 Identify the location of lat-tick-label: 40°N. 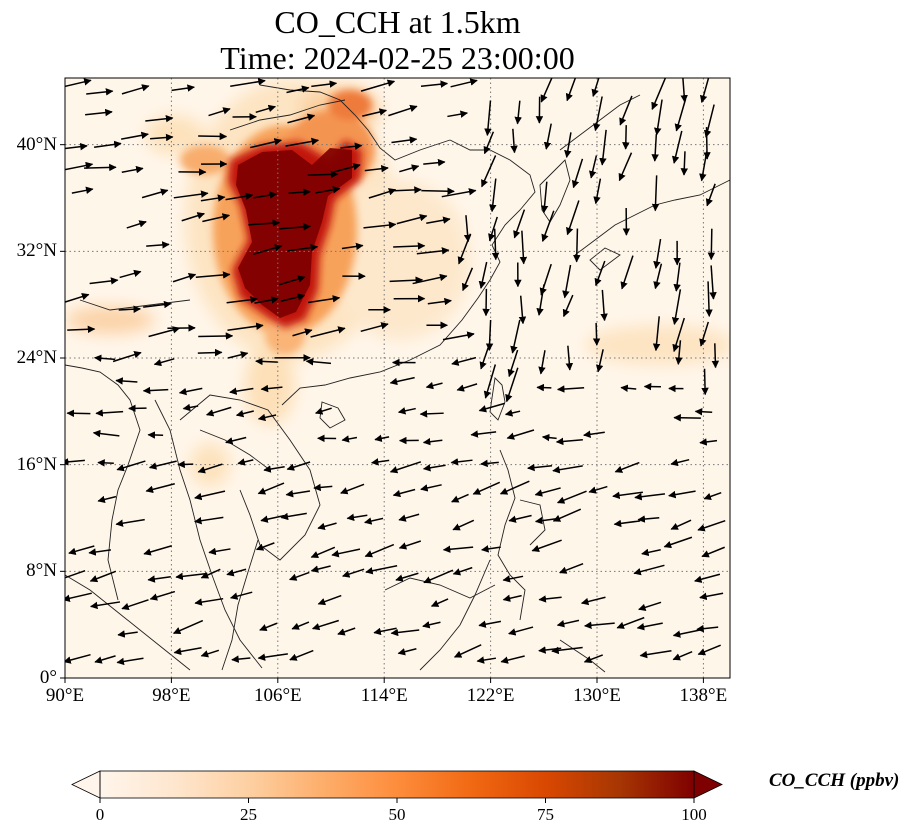
(36, 144).